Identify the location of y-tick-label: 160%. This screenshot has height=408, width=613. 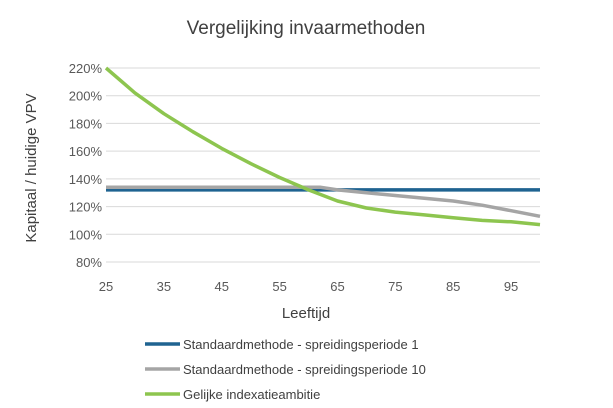
(86, 151).